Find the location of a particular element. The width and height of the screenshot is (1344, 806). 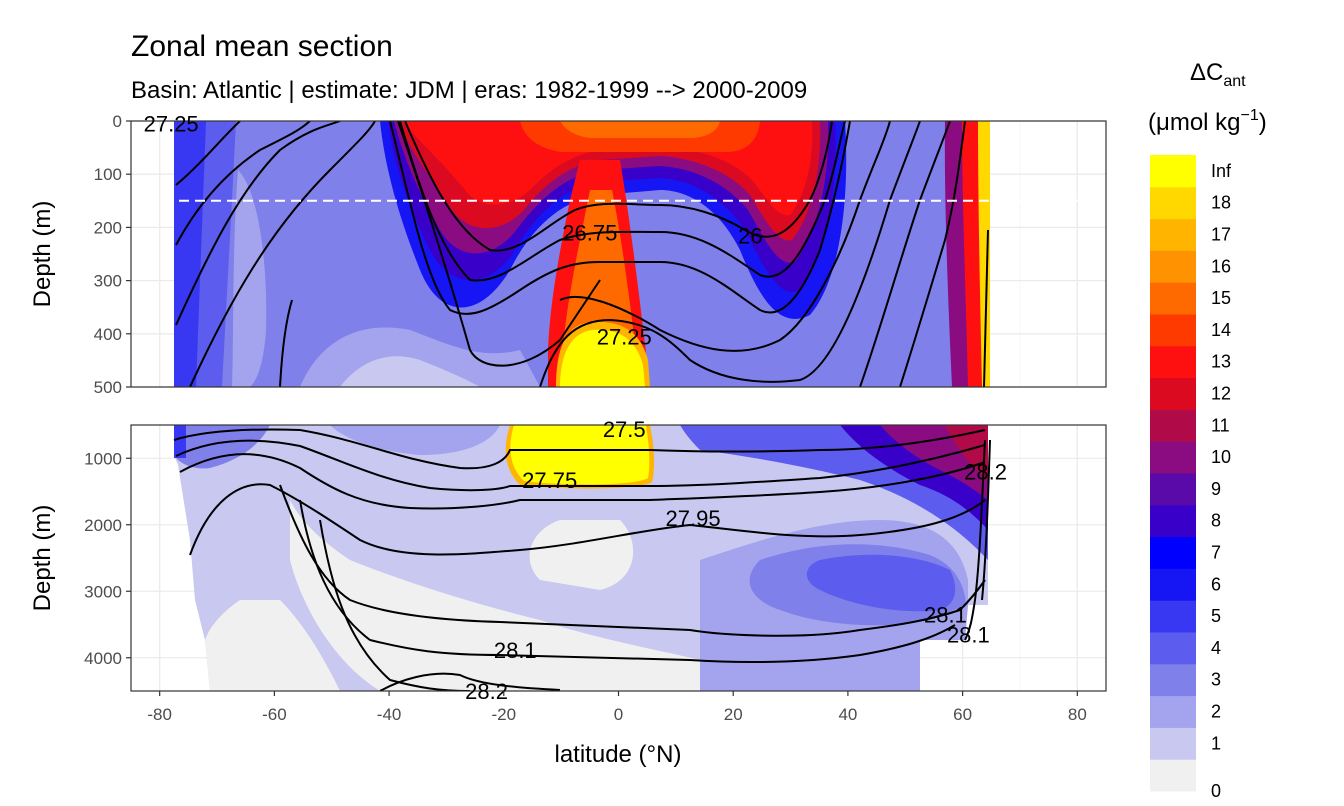

lower-y-tick-label: 1000 is located at coordinates (103, 458).